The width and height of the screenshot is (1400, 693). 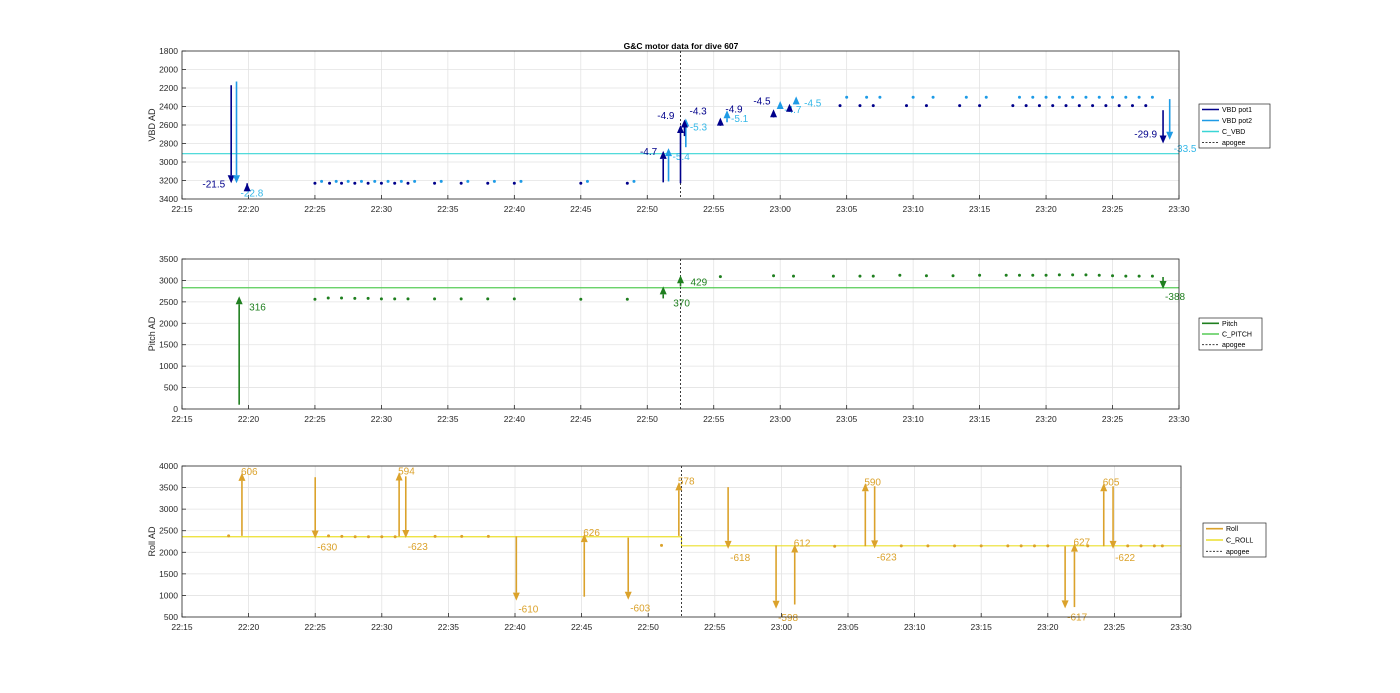 What do you see at coordinates (681, 303) in the screenshot?
I see `event-label: 370` at bounding box center [681, 303].